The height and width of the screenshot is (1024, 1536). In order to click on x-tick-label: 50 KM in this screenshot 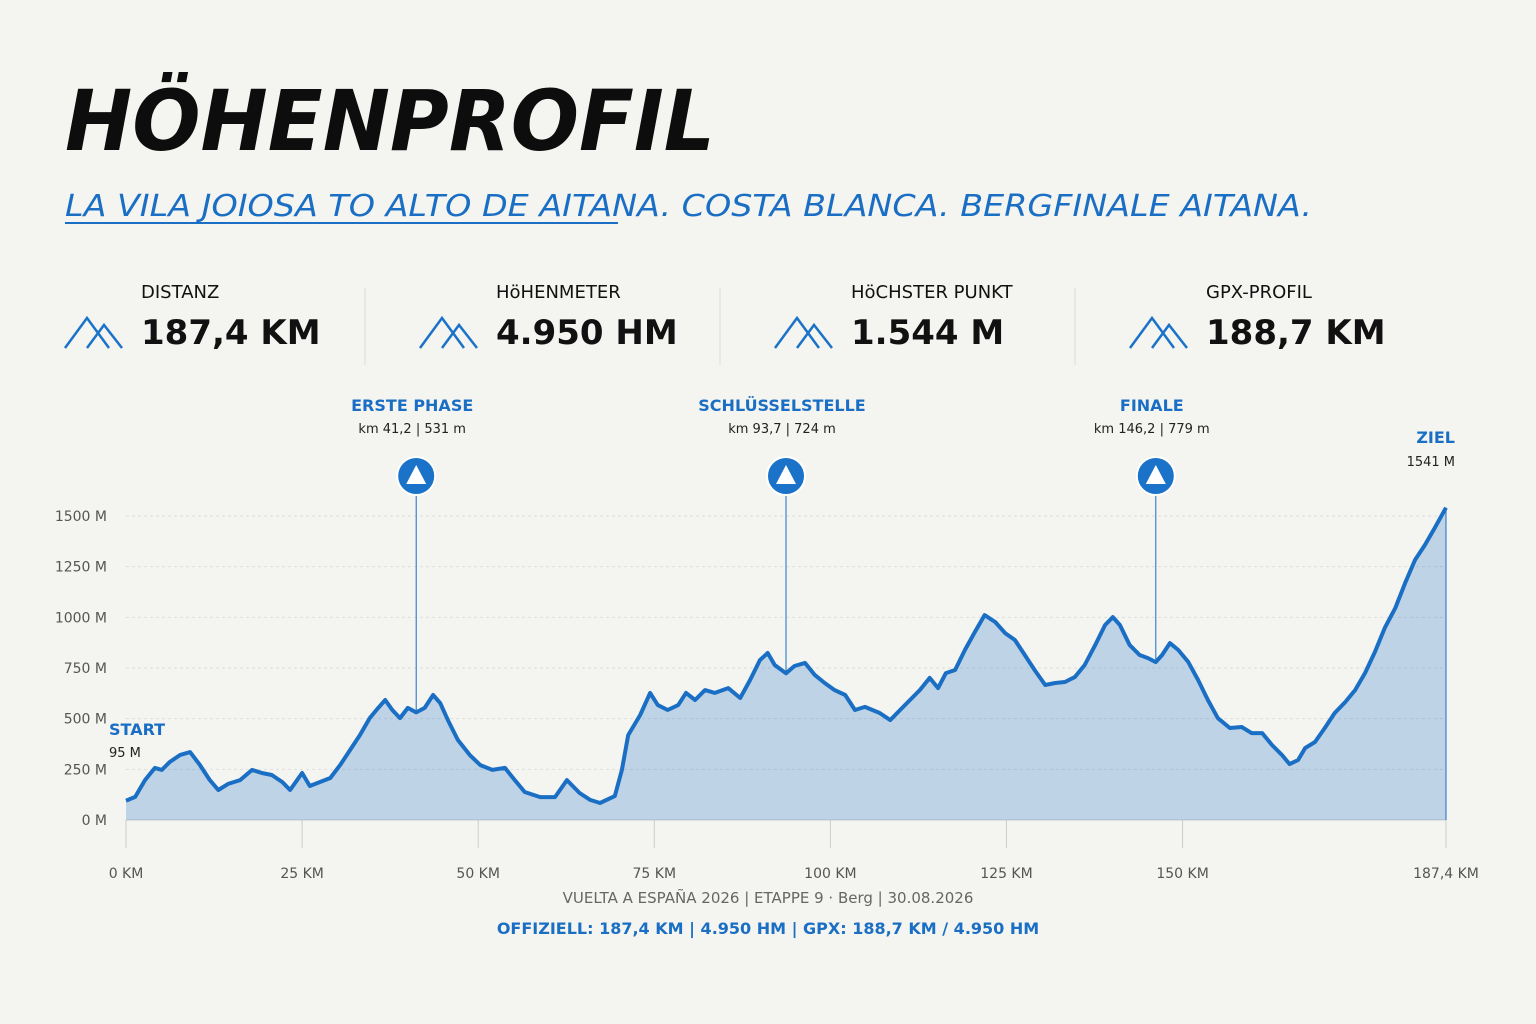, I will do `click(478, 874)`.